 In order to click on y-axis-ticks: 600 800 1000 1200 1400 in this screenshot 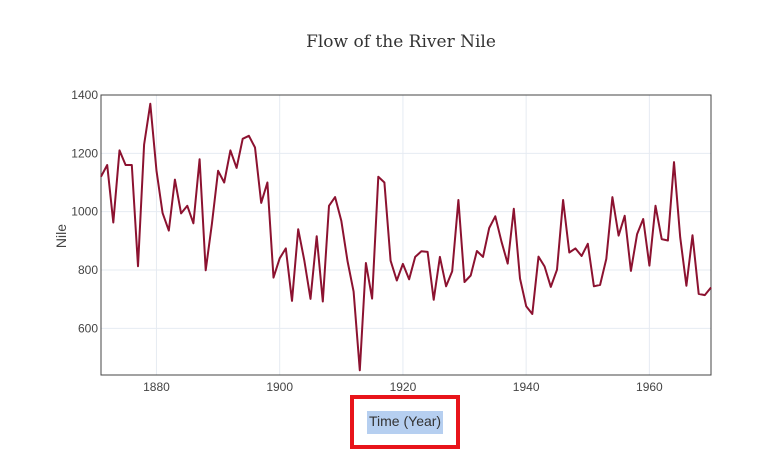, I will do `click(84, 211)`.